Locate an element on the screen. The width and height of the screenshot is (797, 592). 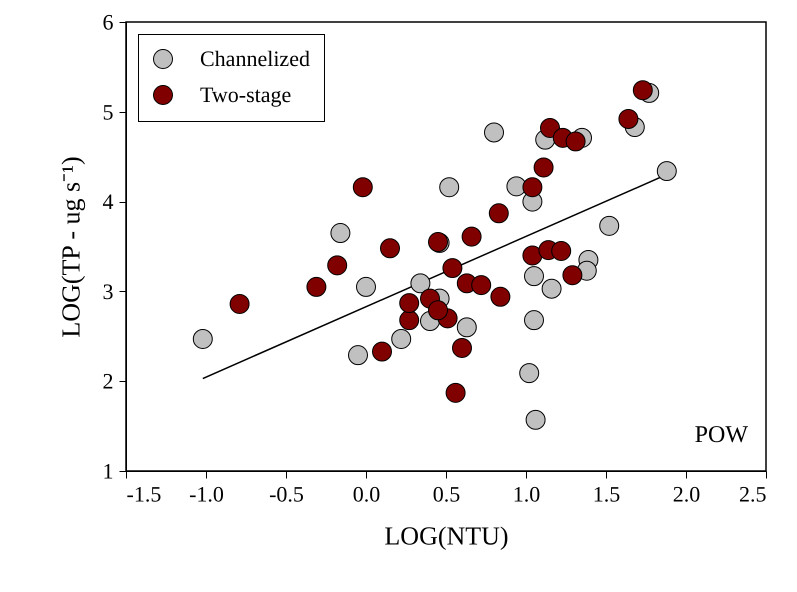
y-tick-label: 1 is located at coordinates (108, 471).